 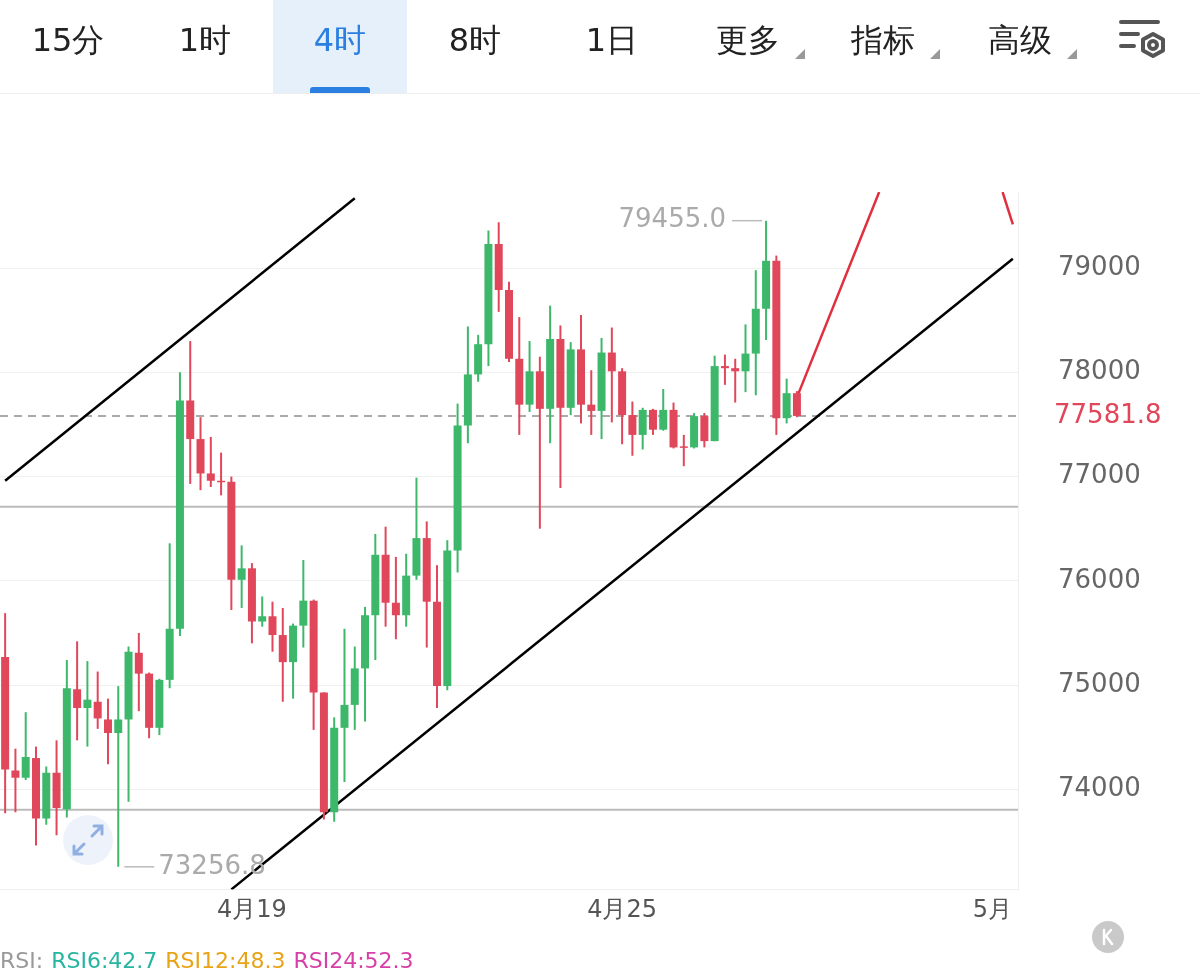 What do you see at coordinates (22, 960) in the screenshot?
I see `text: RSI:` at bounding box center [22, 960].